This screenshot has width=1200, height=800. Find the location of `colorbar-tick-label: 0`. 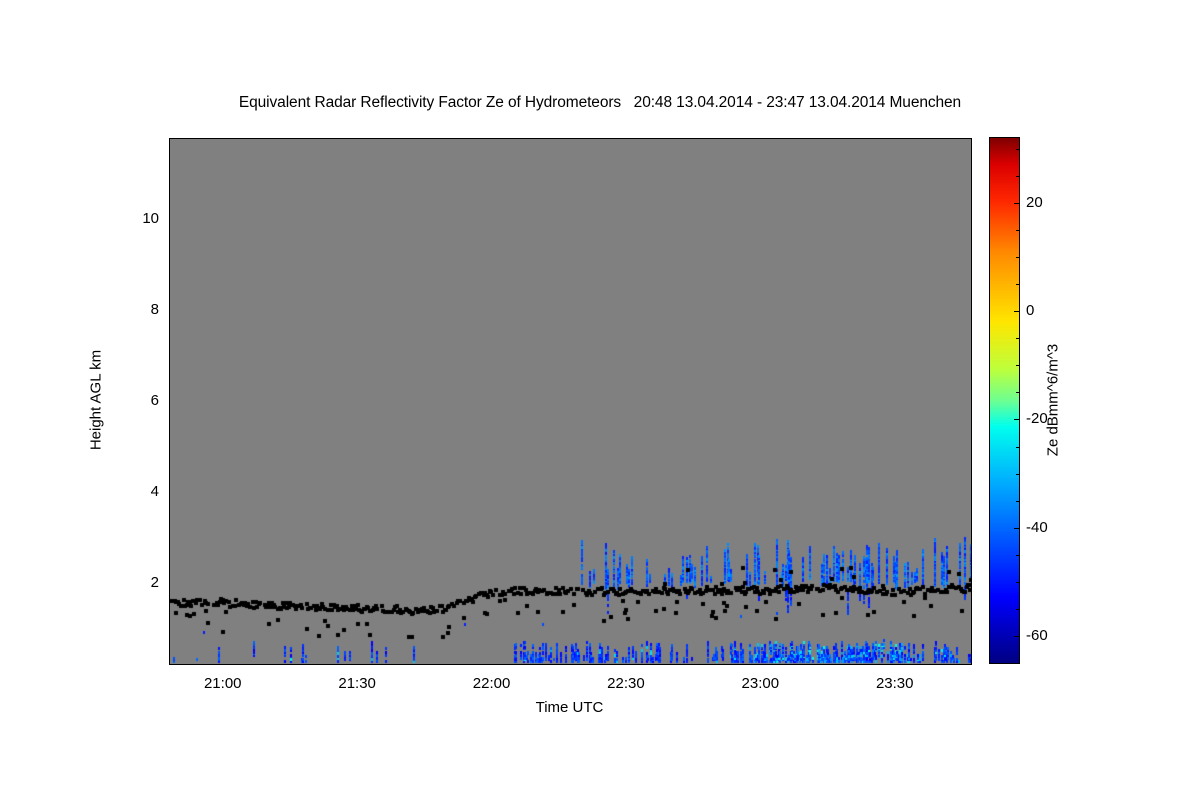

colorbar-tick-label: 0 is located at coordinates (1030, 311).